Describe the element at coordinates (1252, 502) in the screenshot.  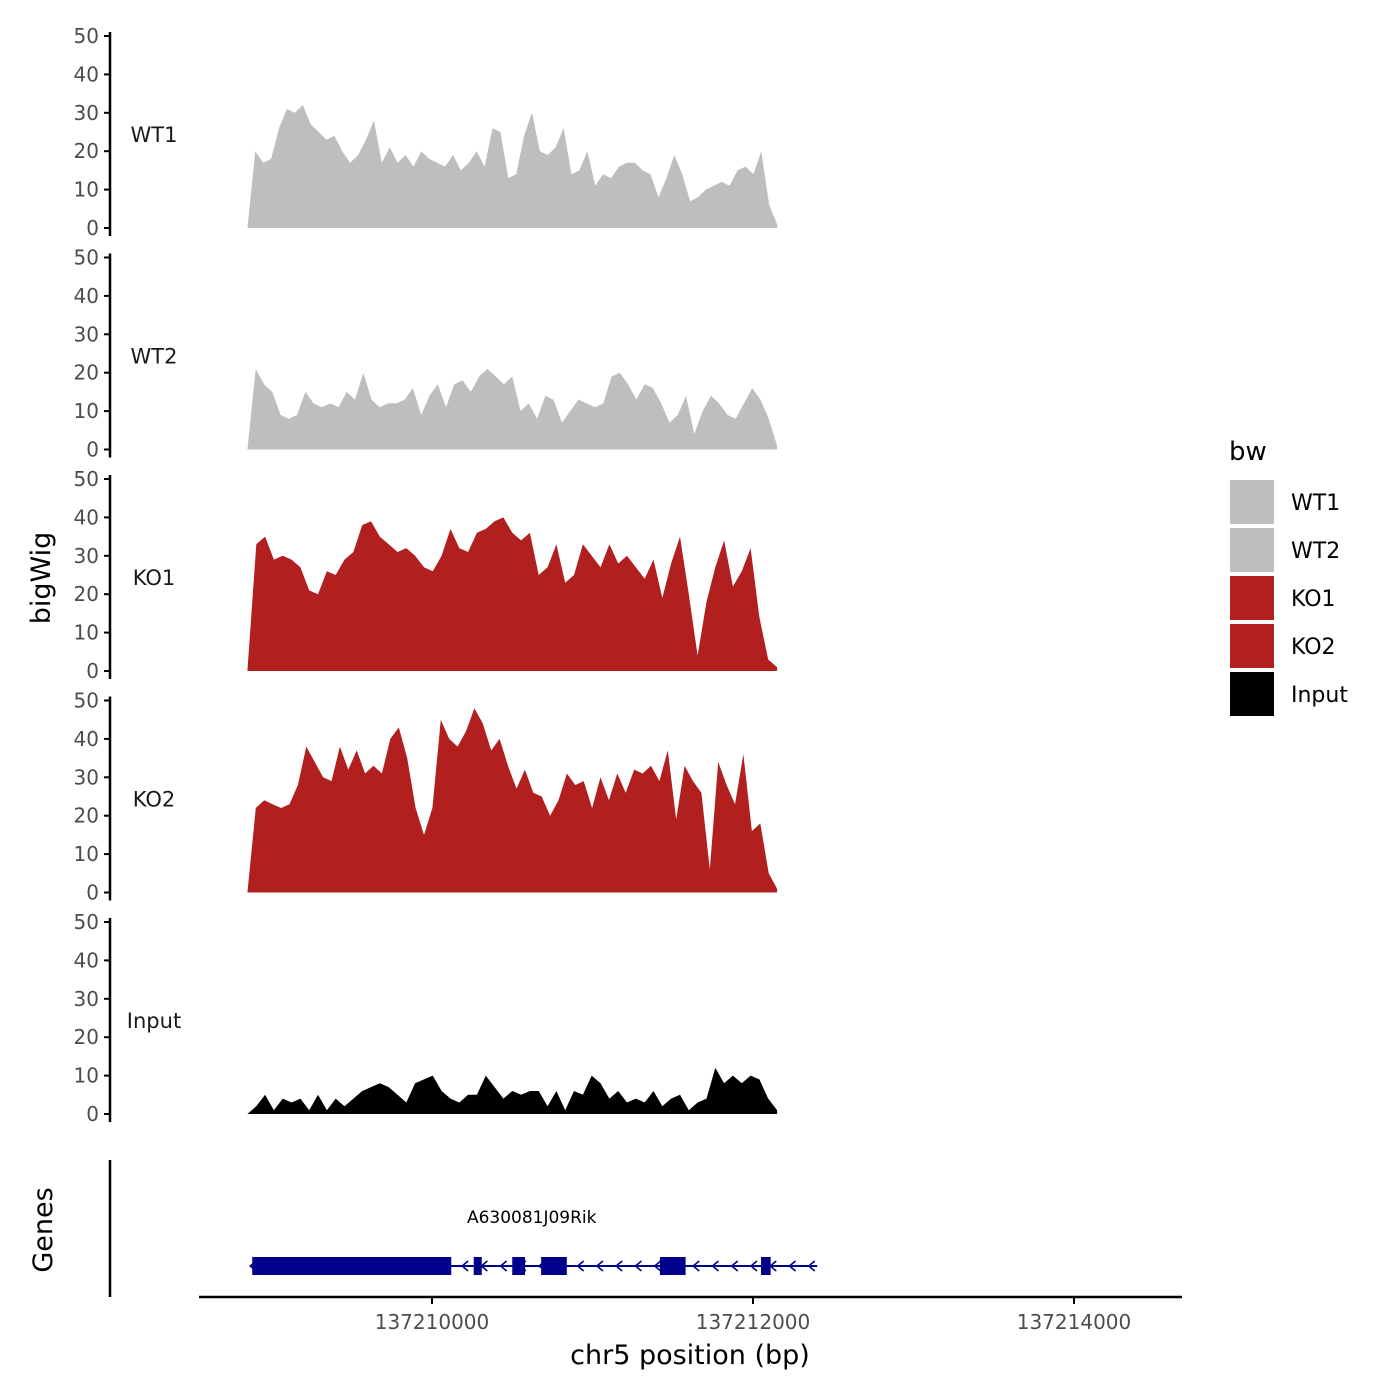
I see `legend-key-wt1` at that location.